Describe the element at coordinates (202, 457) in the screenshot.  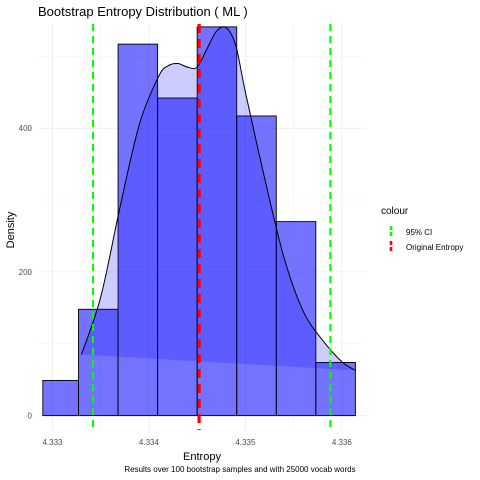
I see `x-axis-title: Entropy` at that location.